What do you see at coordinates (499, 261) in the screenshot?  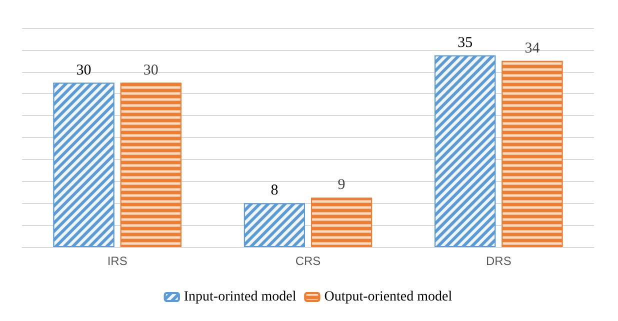 I see `x-tick-label: DRS` at bounding box center [499, 261].